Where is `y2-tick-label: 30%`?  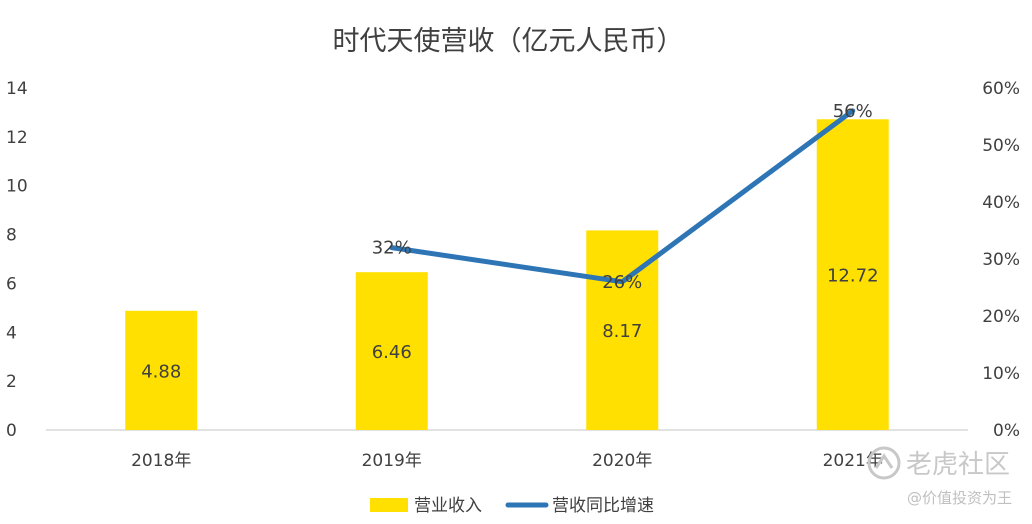 y2-tick-label: 30% is located at coordinates (1001, 260).